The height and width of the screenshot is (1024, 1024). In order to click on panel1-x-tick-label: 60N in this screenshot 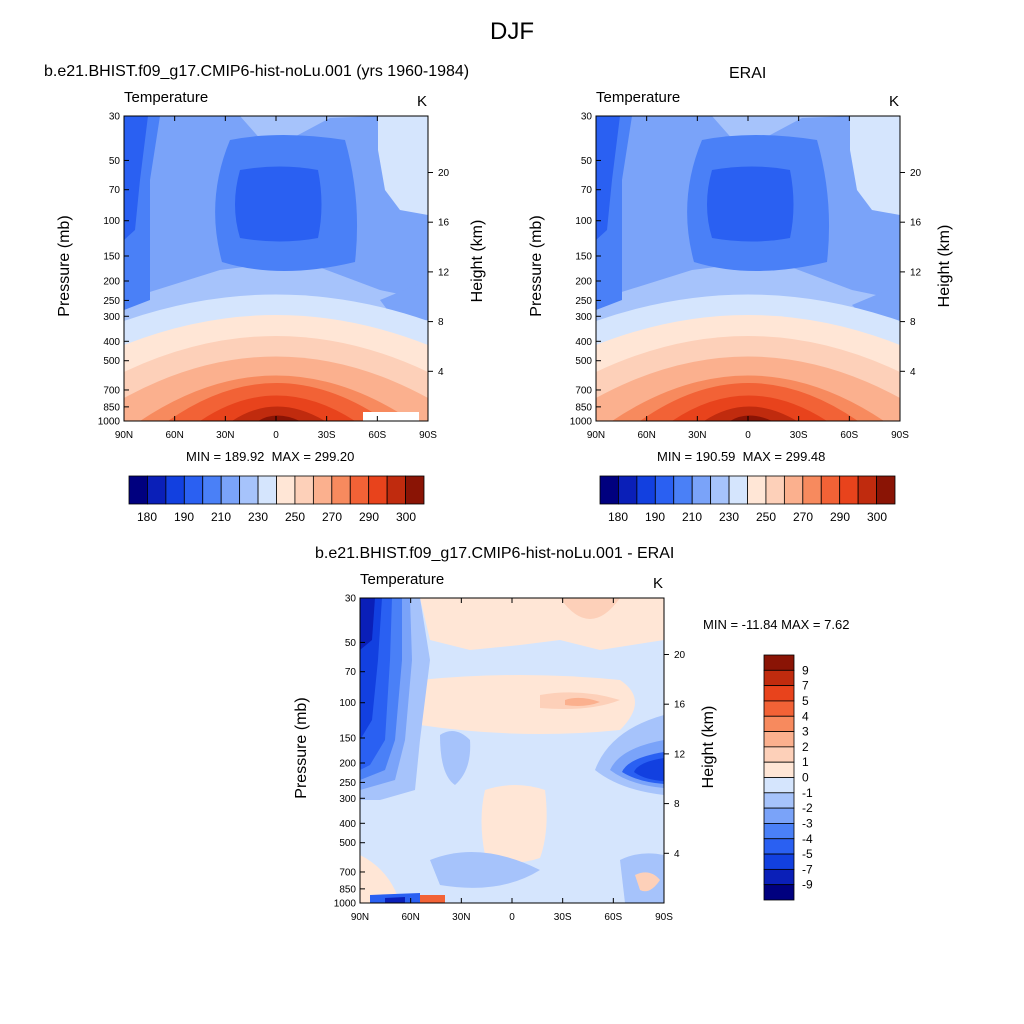, I will do `click(174, 435)`.